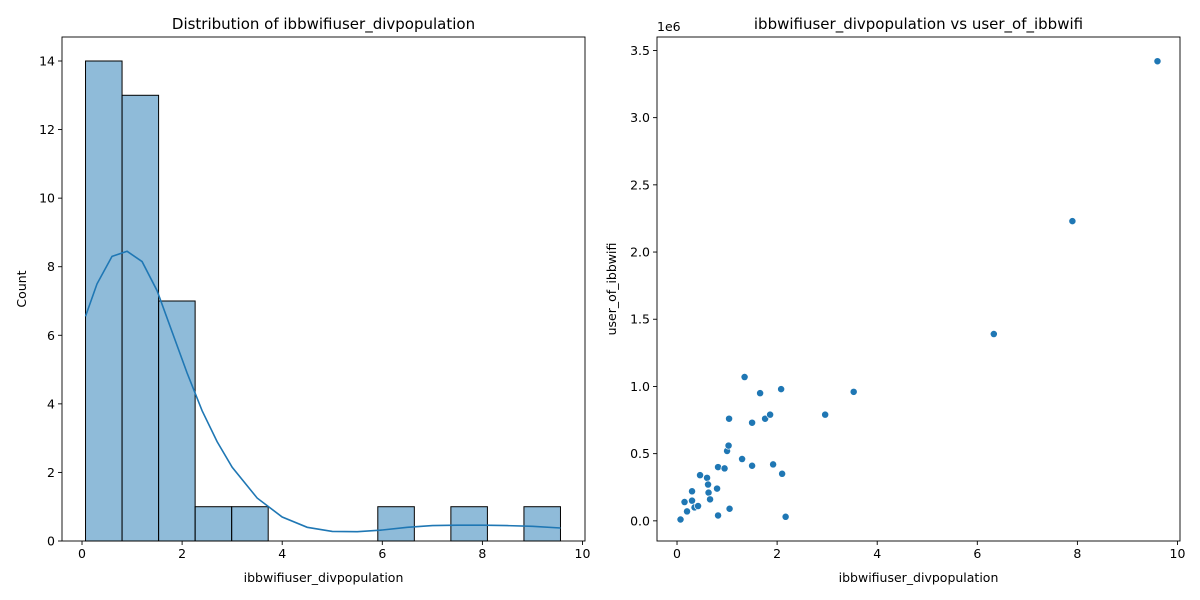 Image resolution: width=1200 pixels, height=600 pixels. I want to click on y-tick-label: 2, so click(51, 472).